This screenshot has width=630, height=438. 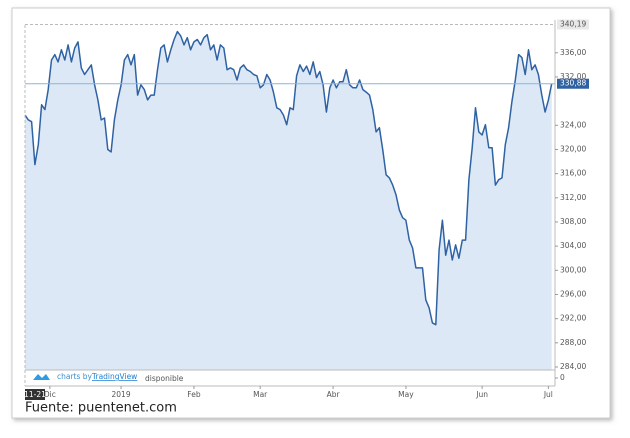 I want to click on x-tick-label: Abr, so click(x=334, y=394).